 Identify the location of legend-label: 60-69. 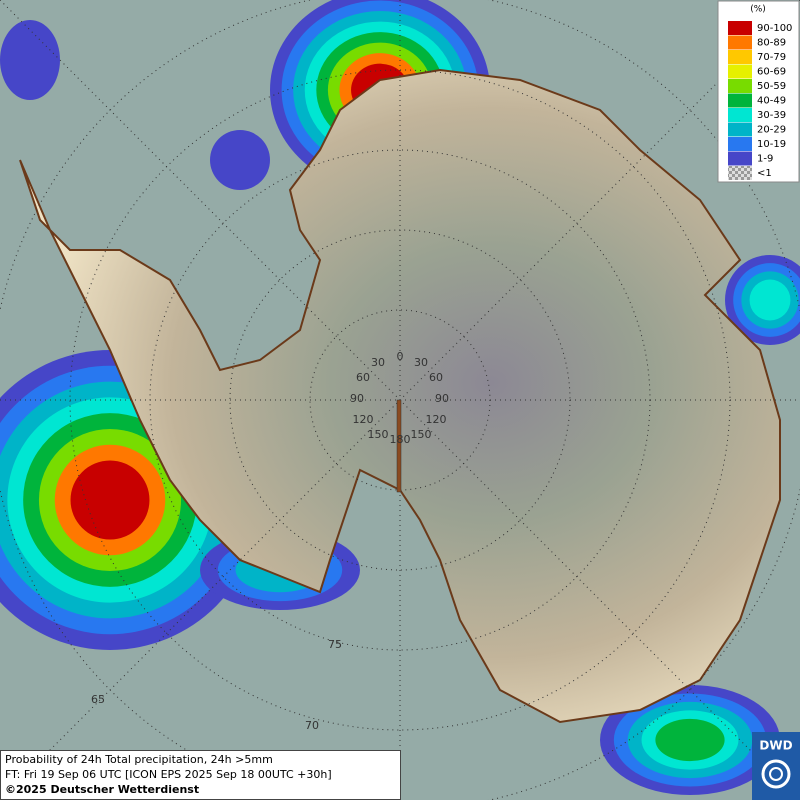
(771, 72).